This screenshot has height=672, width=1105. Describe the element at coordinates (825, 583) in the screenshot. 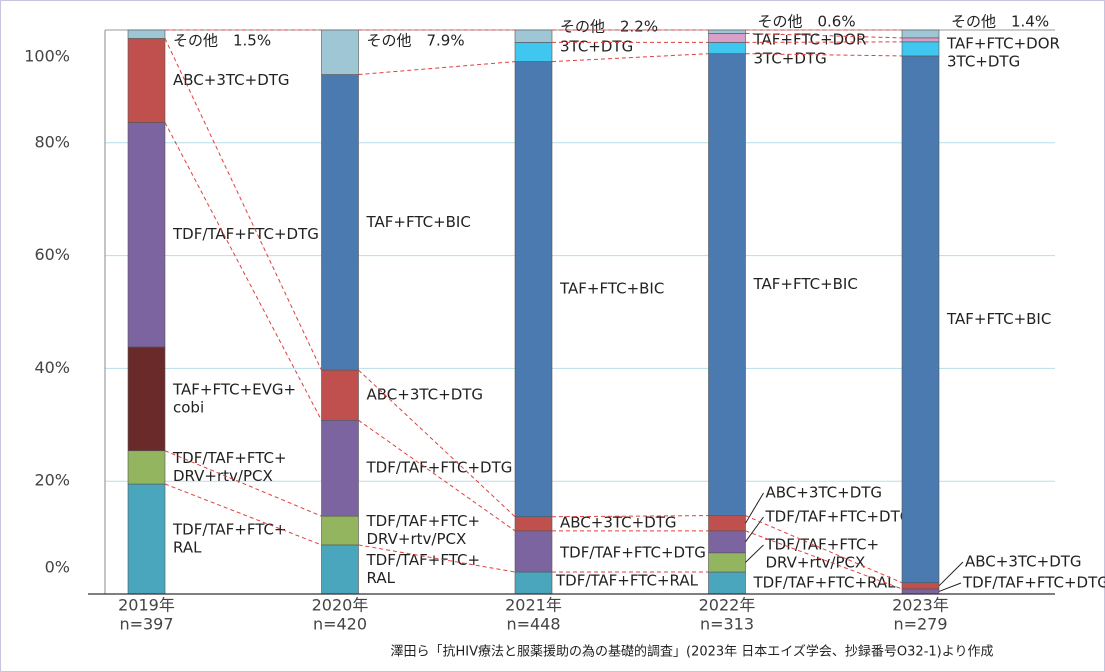

I see `segment-label: TDF/TAF+FTC+RAL` at that location.